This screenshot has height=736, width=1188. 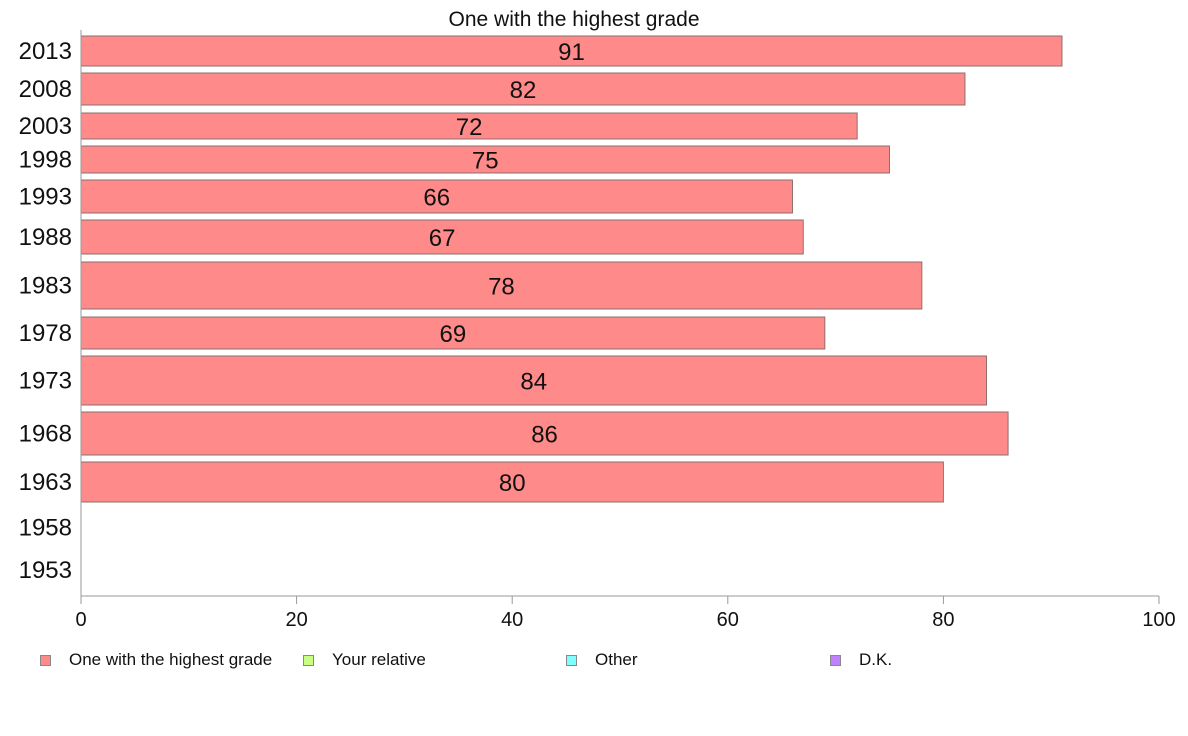 I want to click on category-label: 2008, so click(x=45, y=89).